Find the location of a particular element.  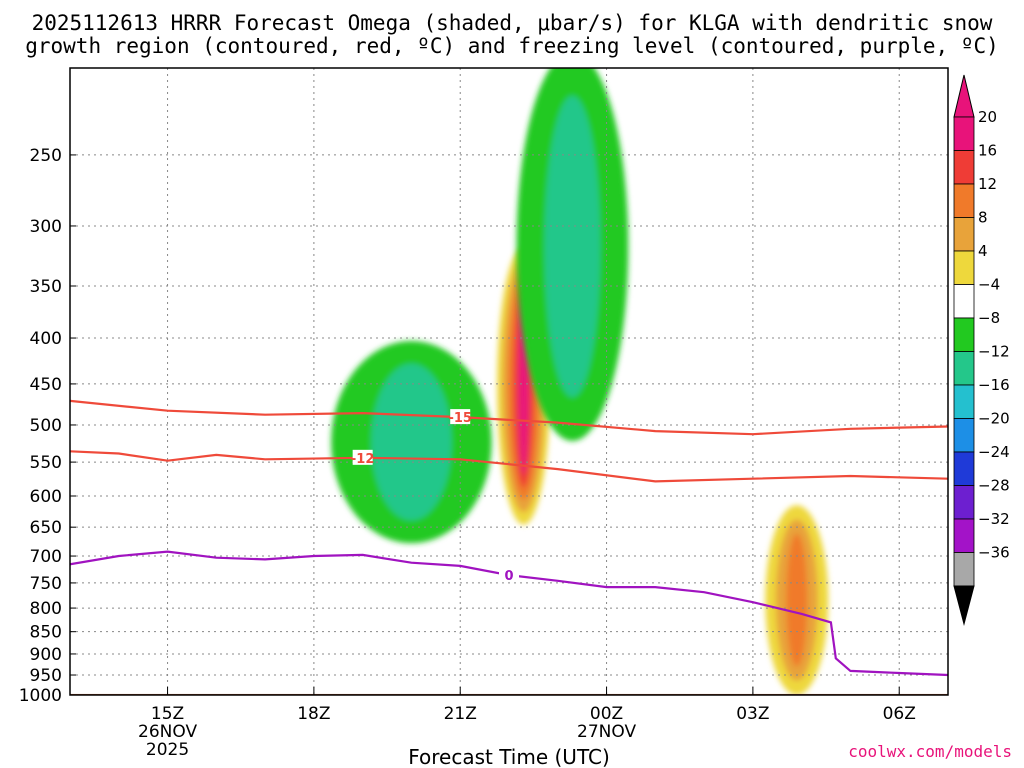

y-tick-label-950: 950 is located at coordinates (46, 676).